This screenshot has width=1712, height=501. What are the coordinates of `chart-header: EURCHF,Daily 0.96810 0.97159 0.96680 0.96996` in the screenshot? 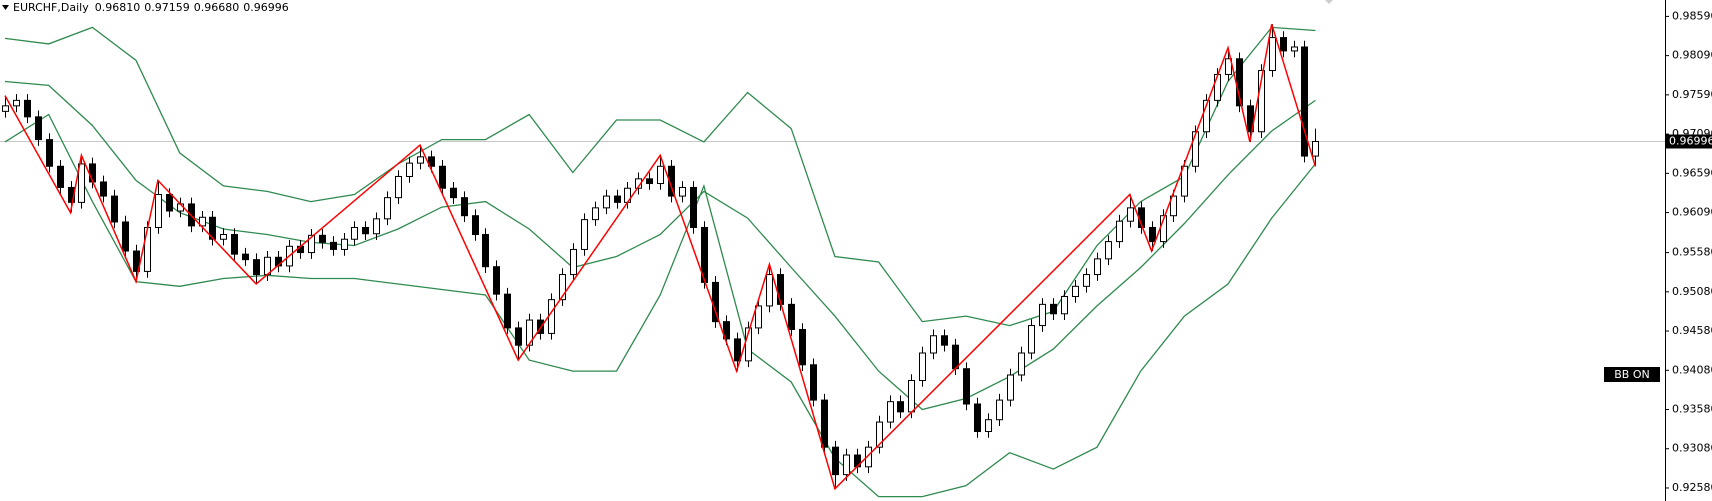 It's located at (151, 7).